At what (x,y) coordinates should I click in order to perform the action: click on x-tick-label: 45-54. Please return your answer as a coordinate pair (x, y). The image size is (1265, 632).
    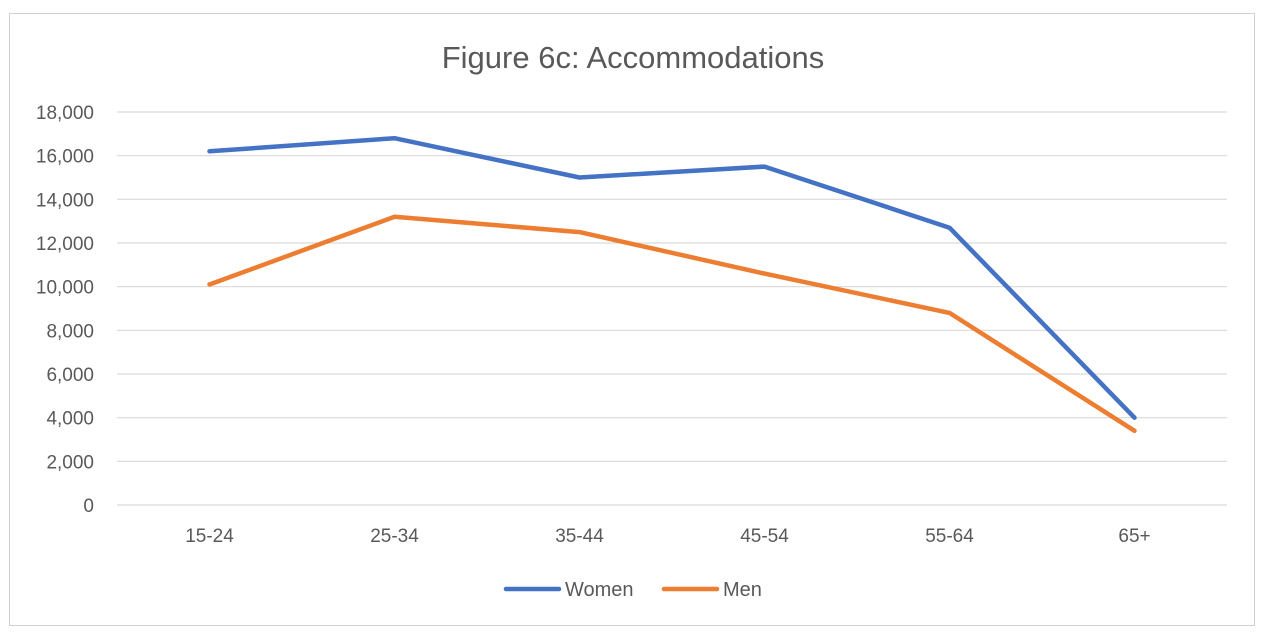
    Looking at the image, I should click on (764, 536).